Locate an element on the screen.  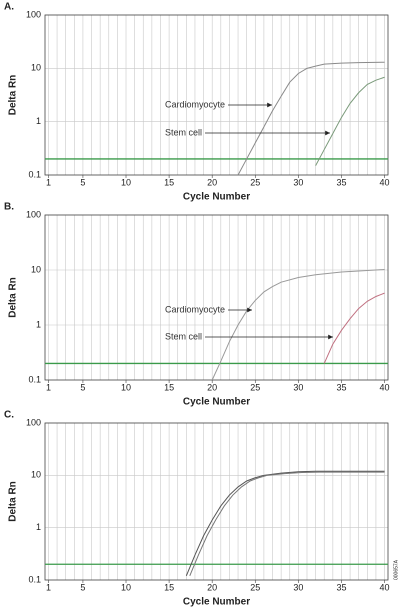
panel-label: A. is located at coordinates (9, 7).